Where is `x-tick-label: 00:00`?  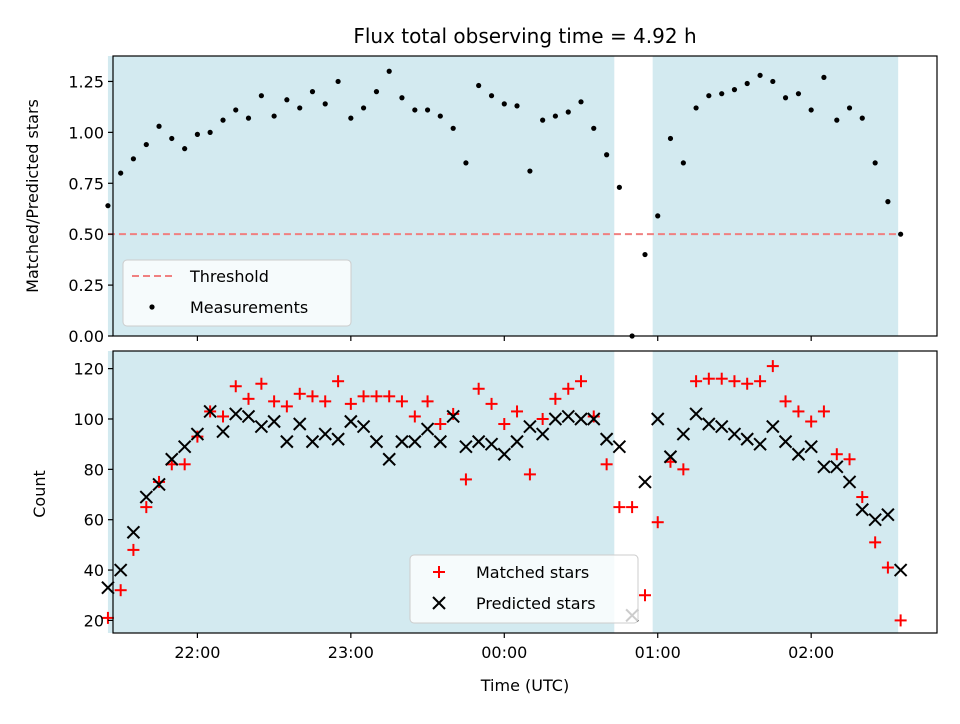 x-tick-label: 00:00 is located at coordinates (504, 652).